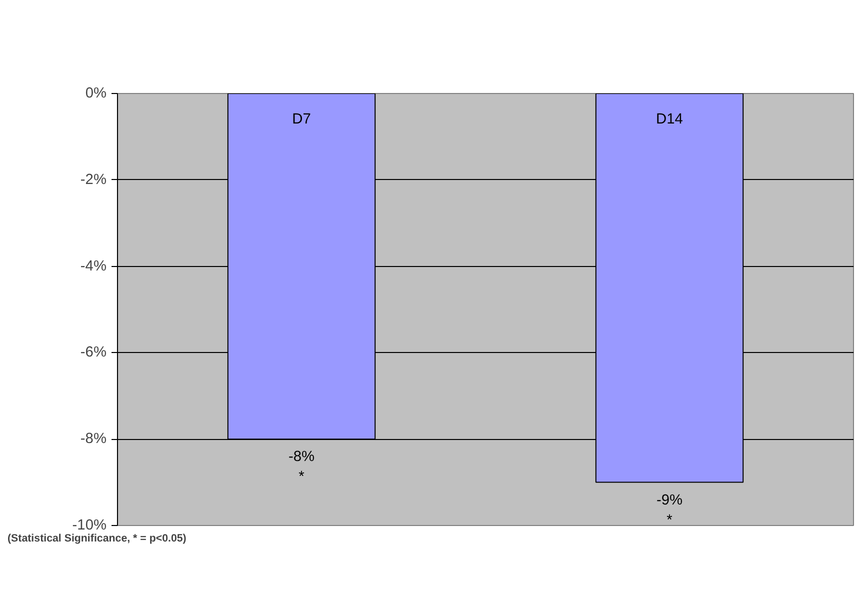 Image resolution: width=859 pixels, height=591 pixels. Describe the element at coordinates (669, 120) in the screenshot. I see `x-tick-label: D14` at that location.